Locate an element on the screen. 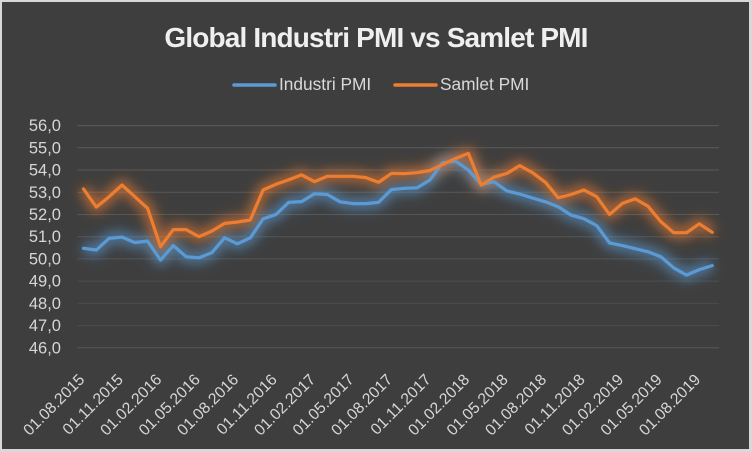 This screenshot has width=752, height=452. svg-text: 46,0 is located at coordinates (45, 348).